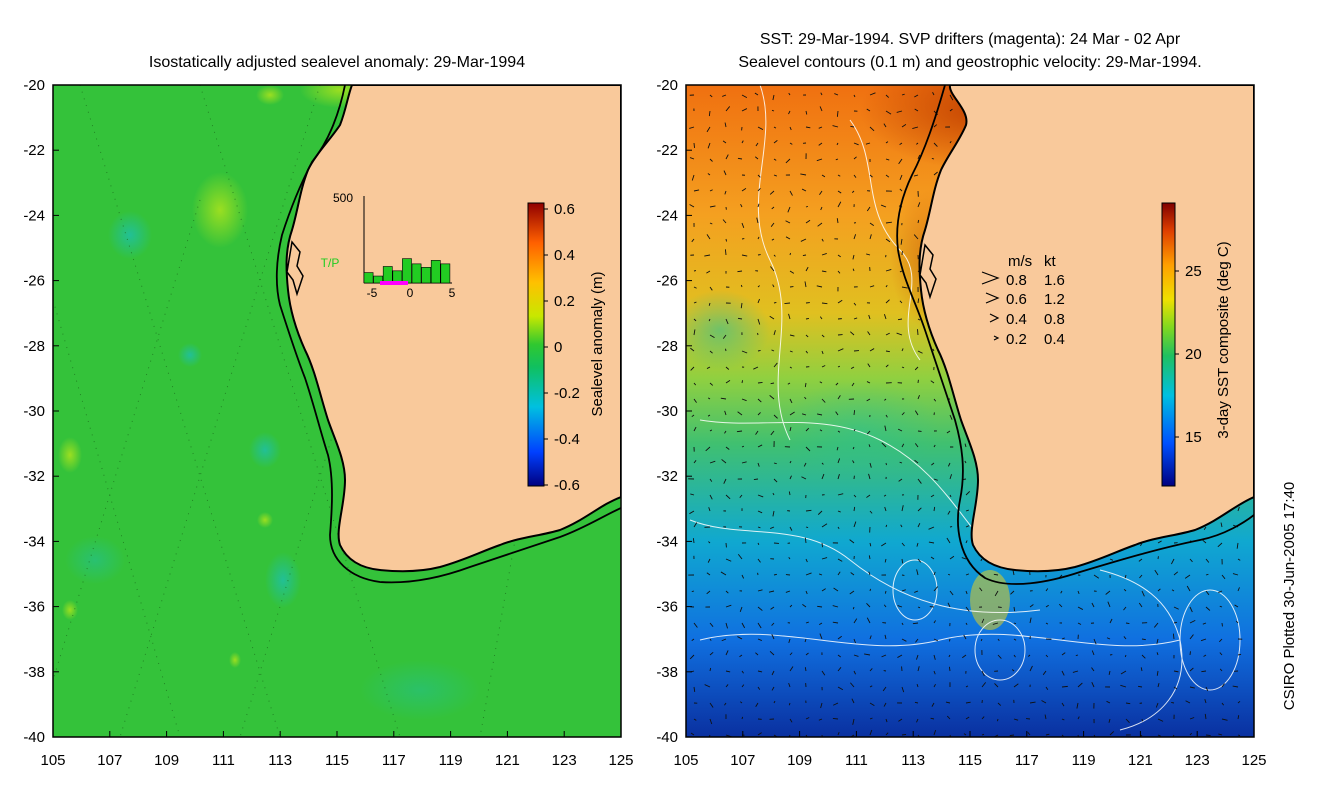 The width and height of the screenshot is (1320, 810). Describe the element at coordinates (1193, 437) in the screenshot. I see `colorbar-tick-label: 15` at that location.